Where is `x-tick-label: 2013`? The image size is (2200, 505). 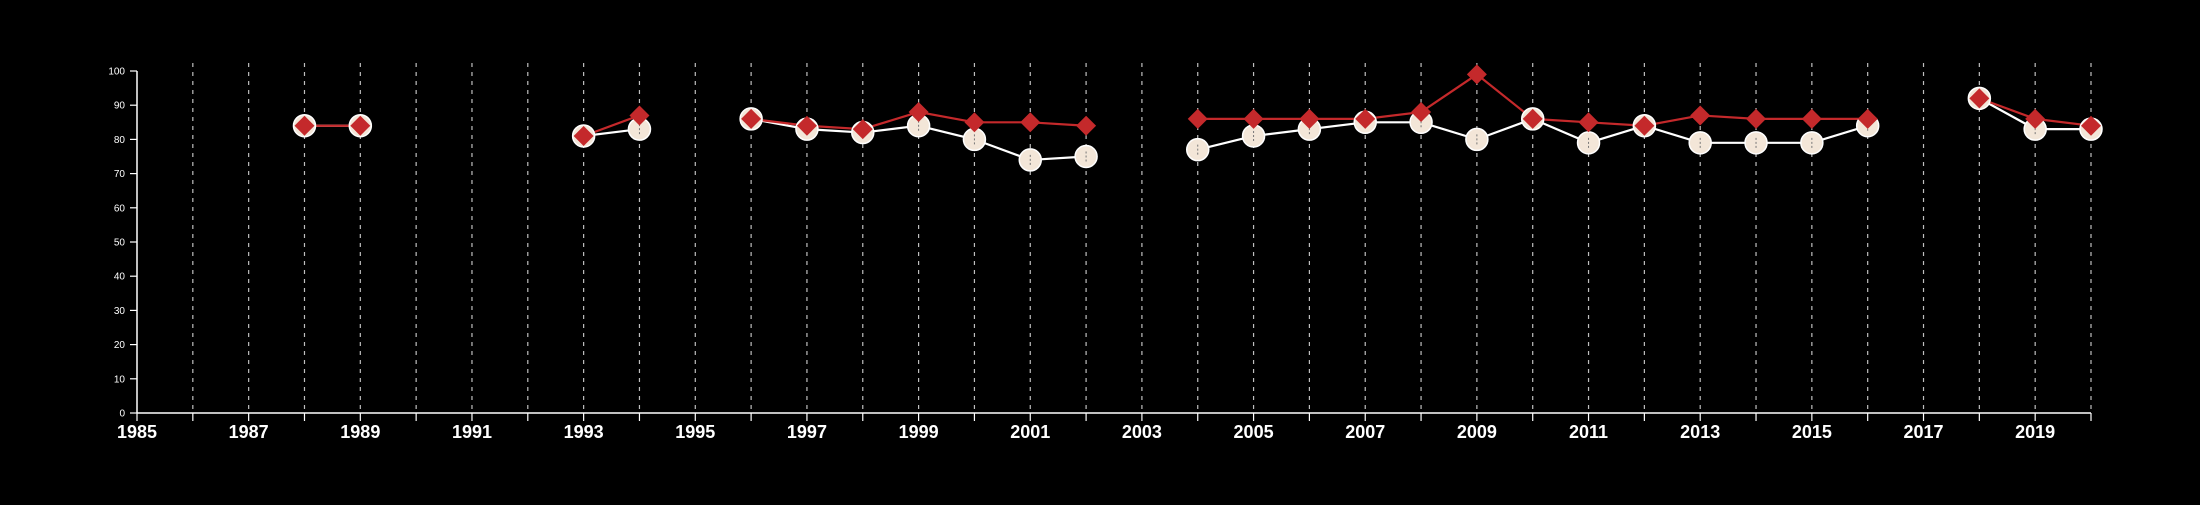 x-tick-label: 2013 is located at coordinates (1700, 432).